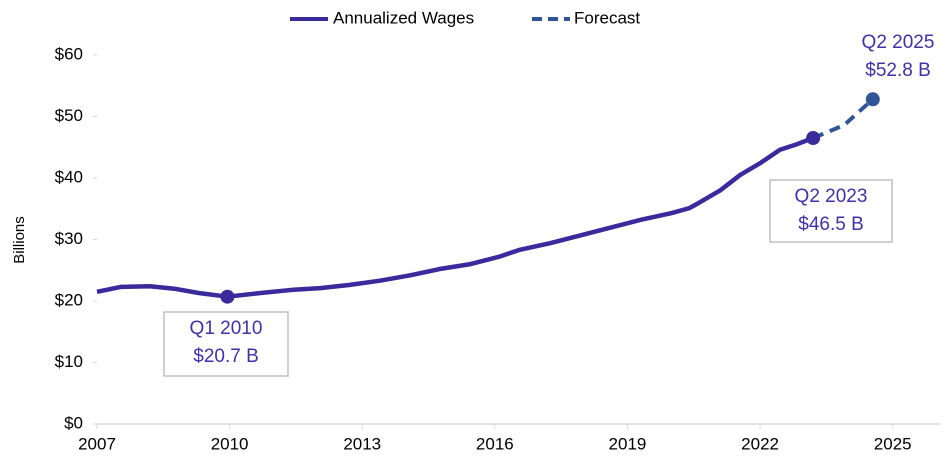  What do you see at coordinates (69, 53) in the screenshot?
I see `y-tick-label: $60` at bounding box center [69, 53].